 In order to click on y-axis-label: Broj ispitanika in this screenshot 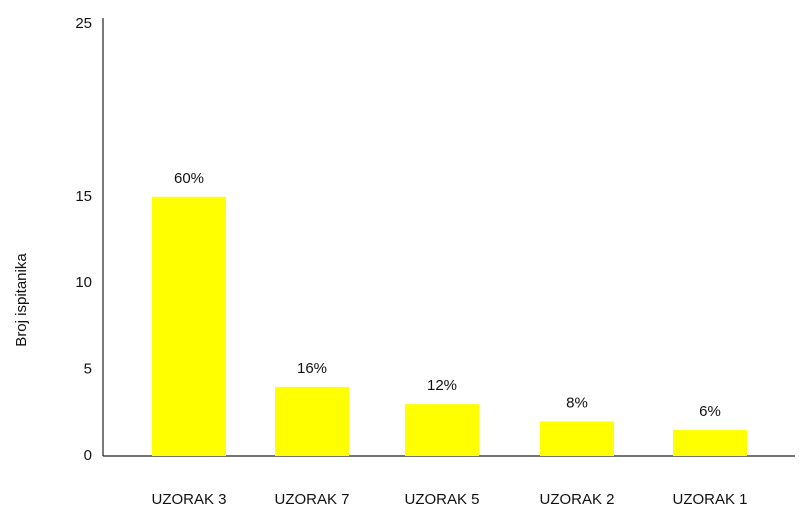, I will do `click(21, 300)`.